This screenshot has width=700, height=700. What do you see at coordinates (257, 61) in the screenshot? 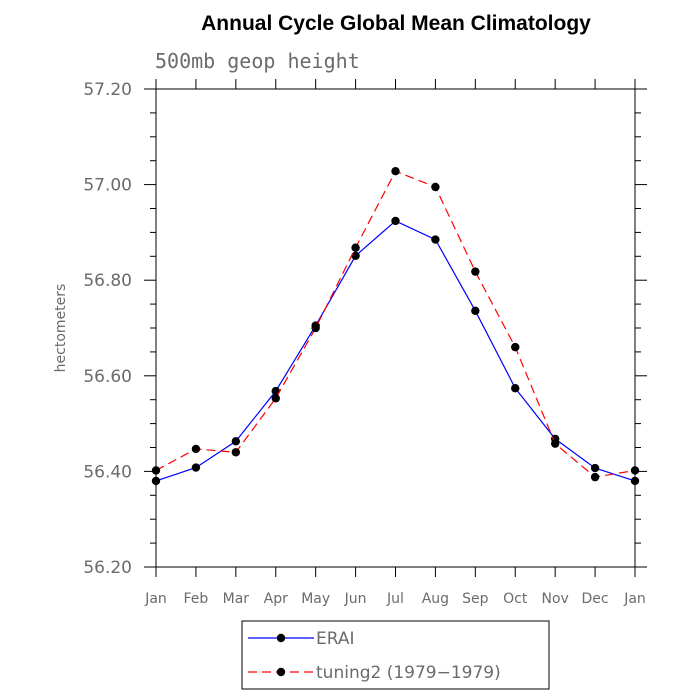
I see `chart-subtitle: 500mb geop height` at bounding box center [257, 61].